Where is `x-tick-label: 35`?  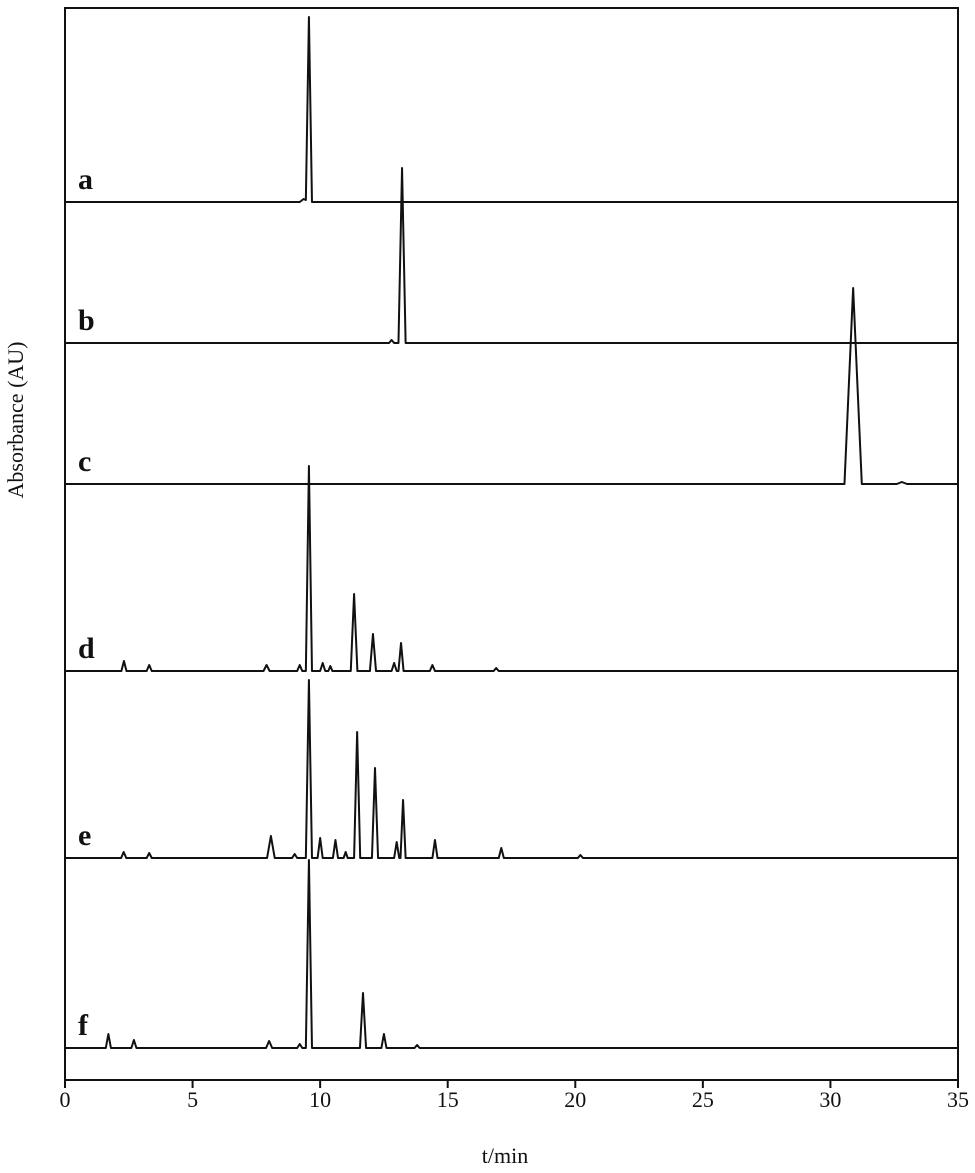
x-tick-label: 35 is located at coordinates (958, 1099).